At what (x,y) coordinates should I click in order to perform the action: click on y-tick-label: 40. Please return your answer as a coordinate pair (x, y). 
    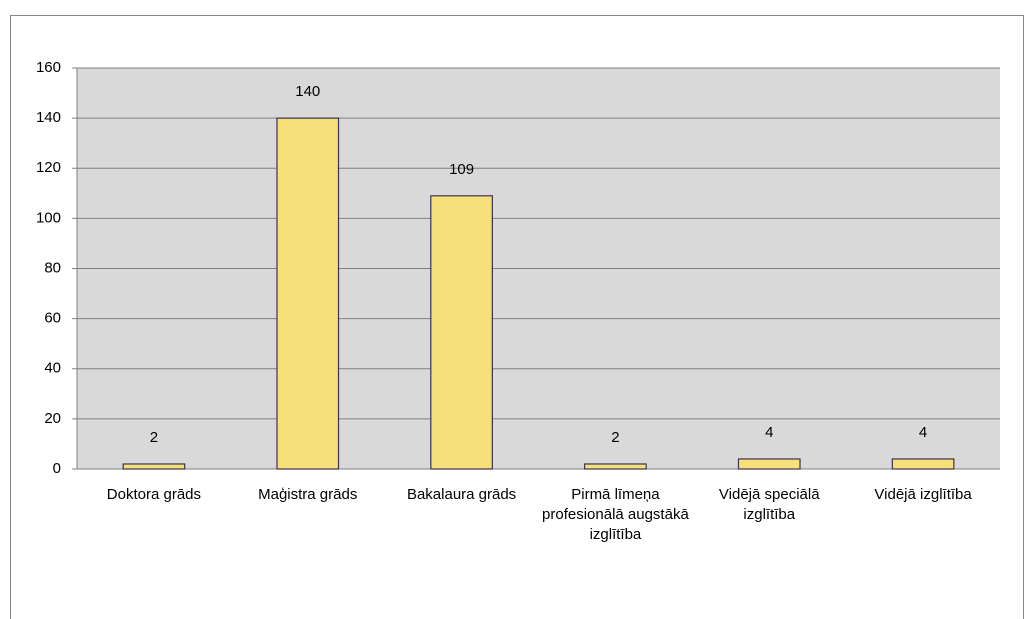
    Looking at the image, I should click on (52, 368).